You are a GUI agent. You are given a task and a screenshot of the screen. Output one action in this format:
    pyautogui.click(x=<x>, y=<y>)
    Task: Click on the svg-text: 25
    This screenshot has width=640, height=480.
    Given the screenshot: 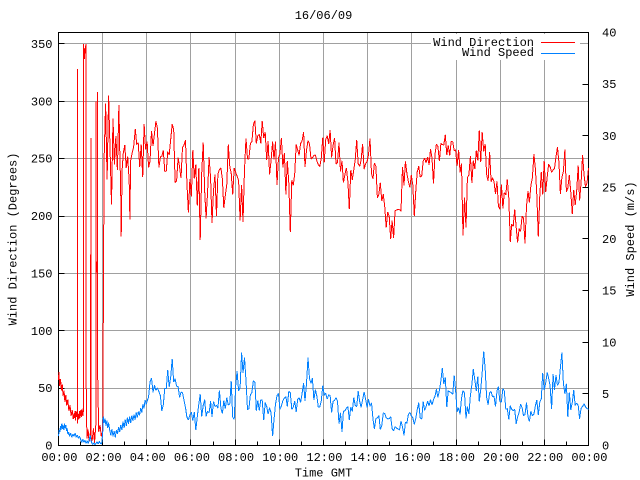 What is the action you would take?
    pyautogui.click(x=609, y=188)
    